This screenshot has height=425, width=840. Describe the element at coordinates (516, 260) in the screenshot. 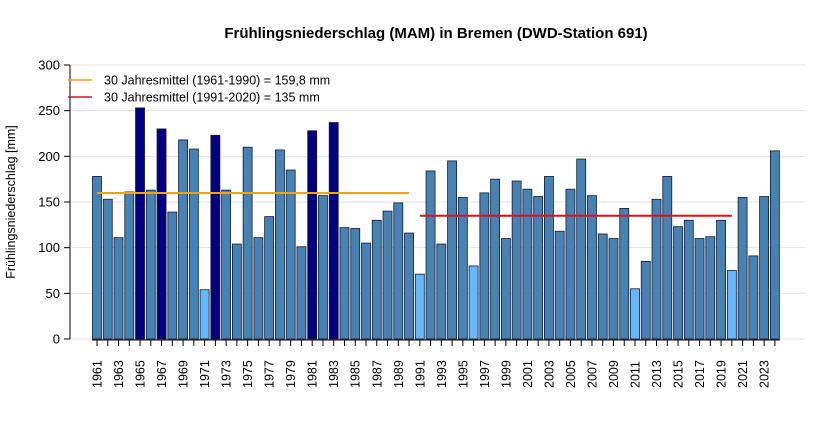

I see `bar-2000` at that location.